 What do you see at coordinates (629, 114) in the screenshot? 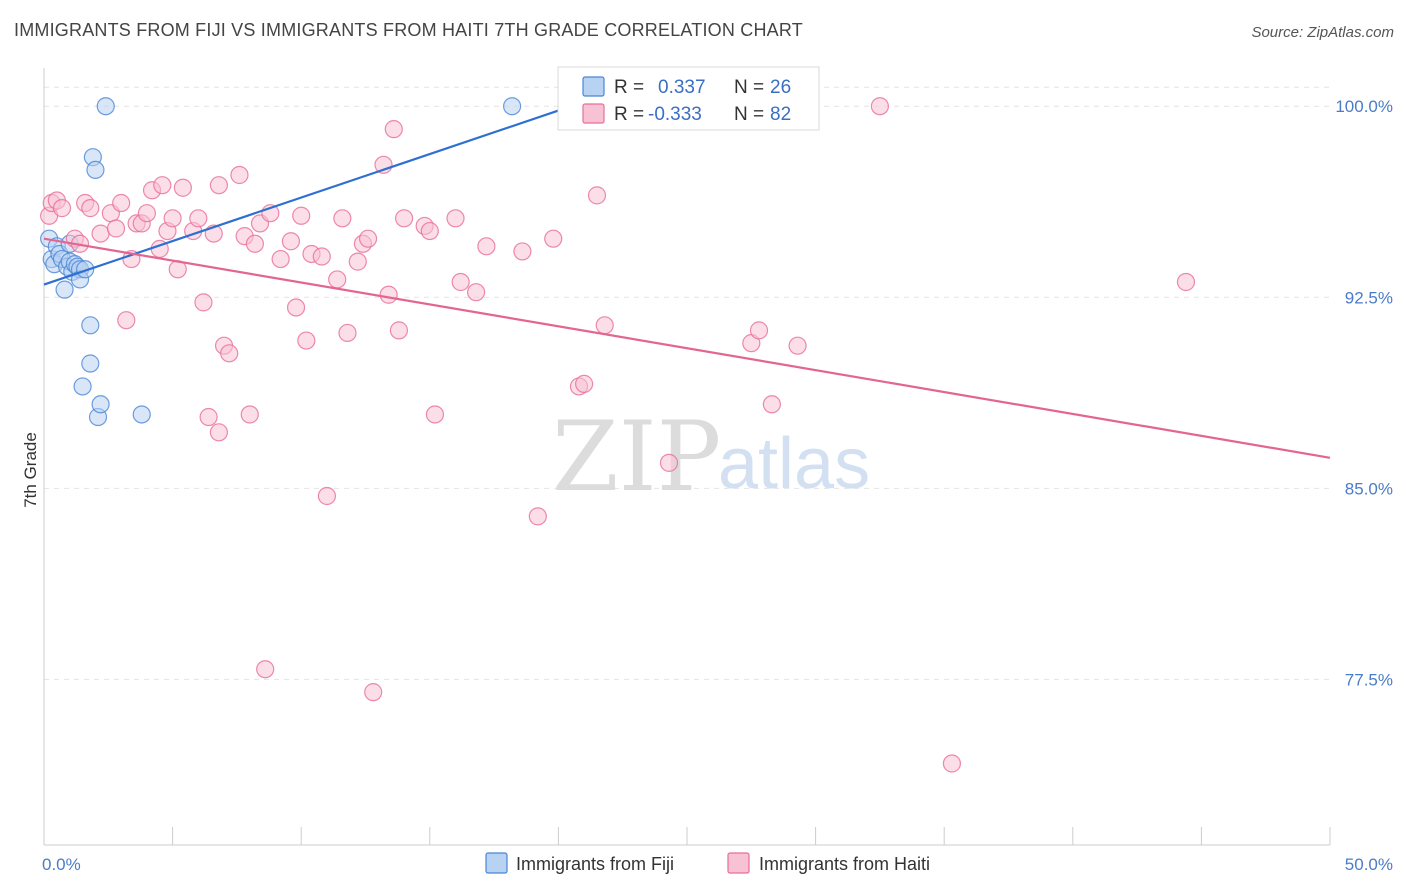
I see `legend-haiti-r-label: R =` at bounding box center [629, 114].